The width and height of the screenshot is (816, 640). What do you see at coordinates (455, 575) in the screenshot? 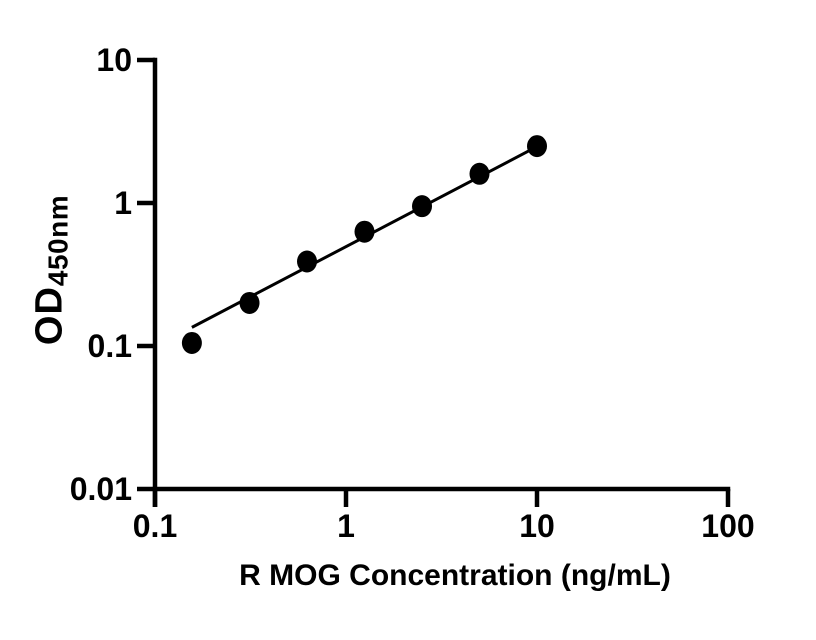
I see `x-axis-title: R MOG Concentration (ng/mL)` at bounding box center [455, 575].